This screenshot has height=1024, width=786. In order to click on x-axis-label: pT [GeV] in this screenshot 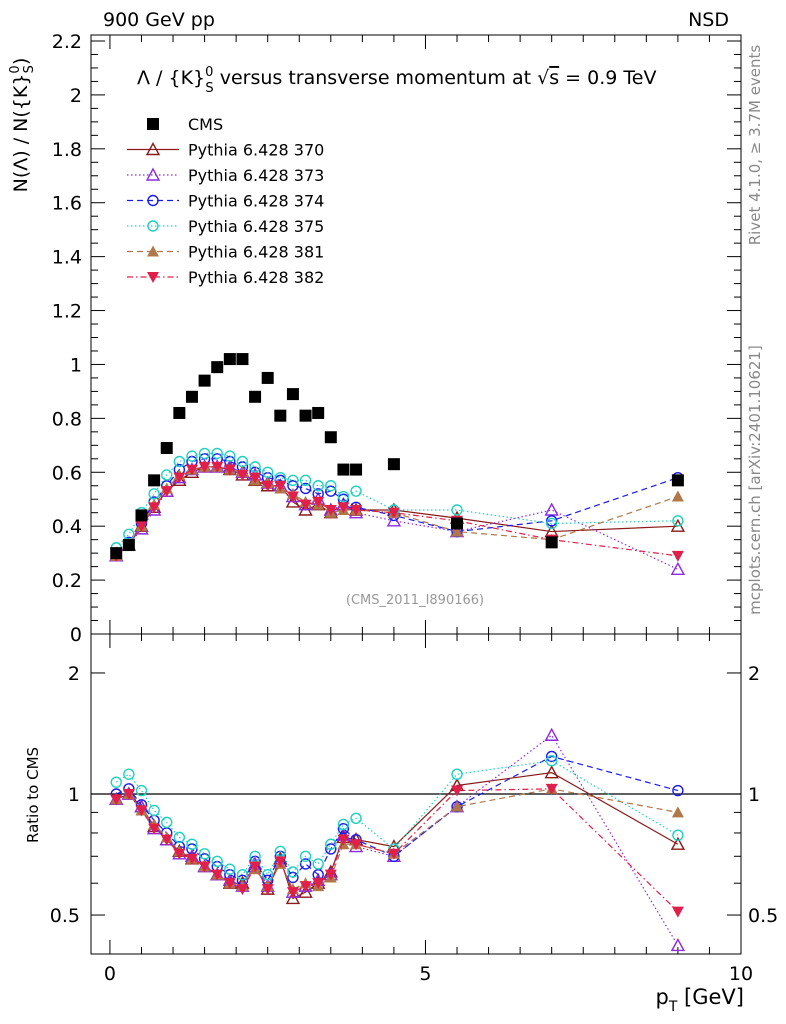, I will do `click(699, 1000)`.